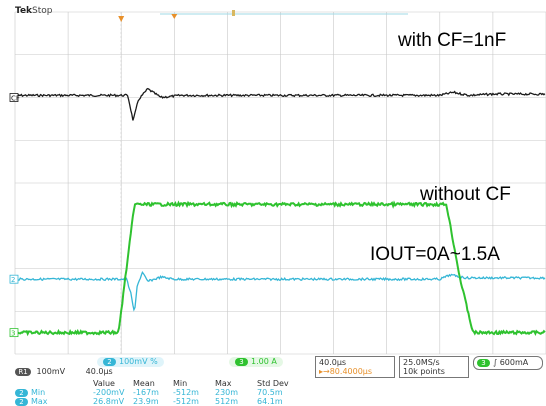 This screenshot has height=406, width=546. What do you see at coordinates (452, 40) in the screenshot?
I see `annotation-ch1: with CF=1nF` at bounding box center [452, 40].